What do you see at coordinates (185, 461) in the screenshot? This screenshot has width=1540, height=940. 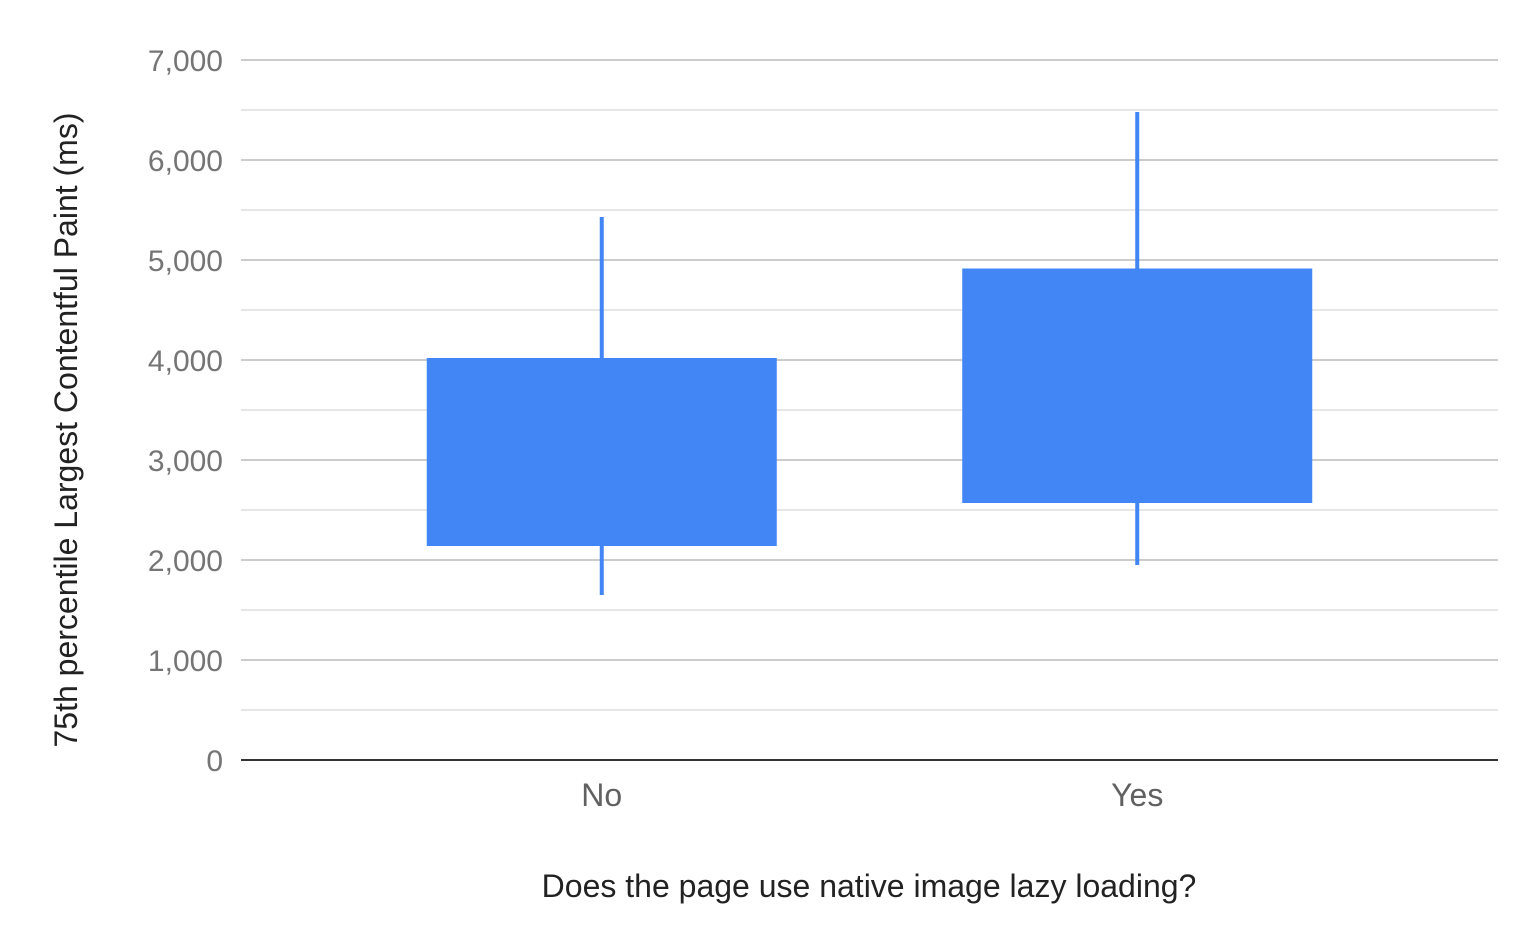 I see `y-tick-label: 3,000` at bounding box center [185, 461].